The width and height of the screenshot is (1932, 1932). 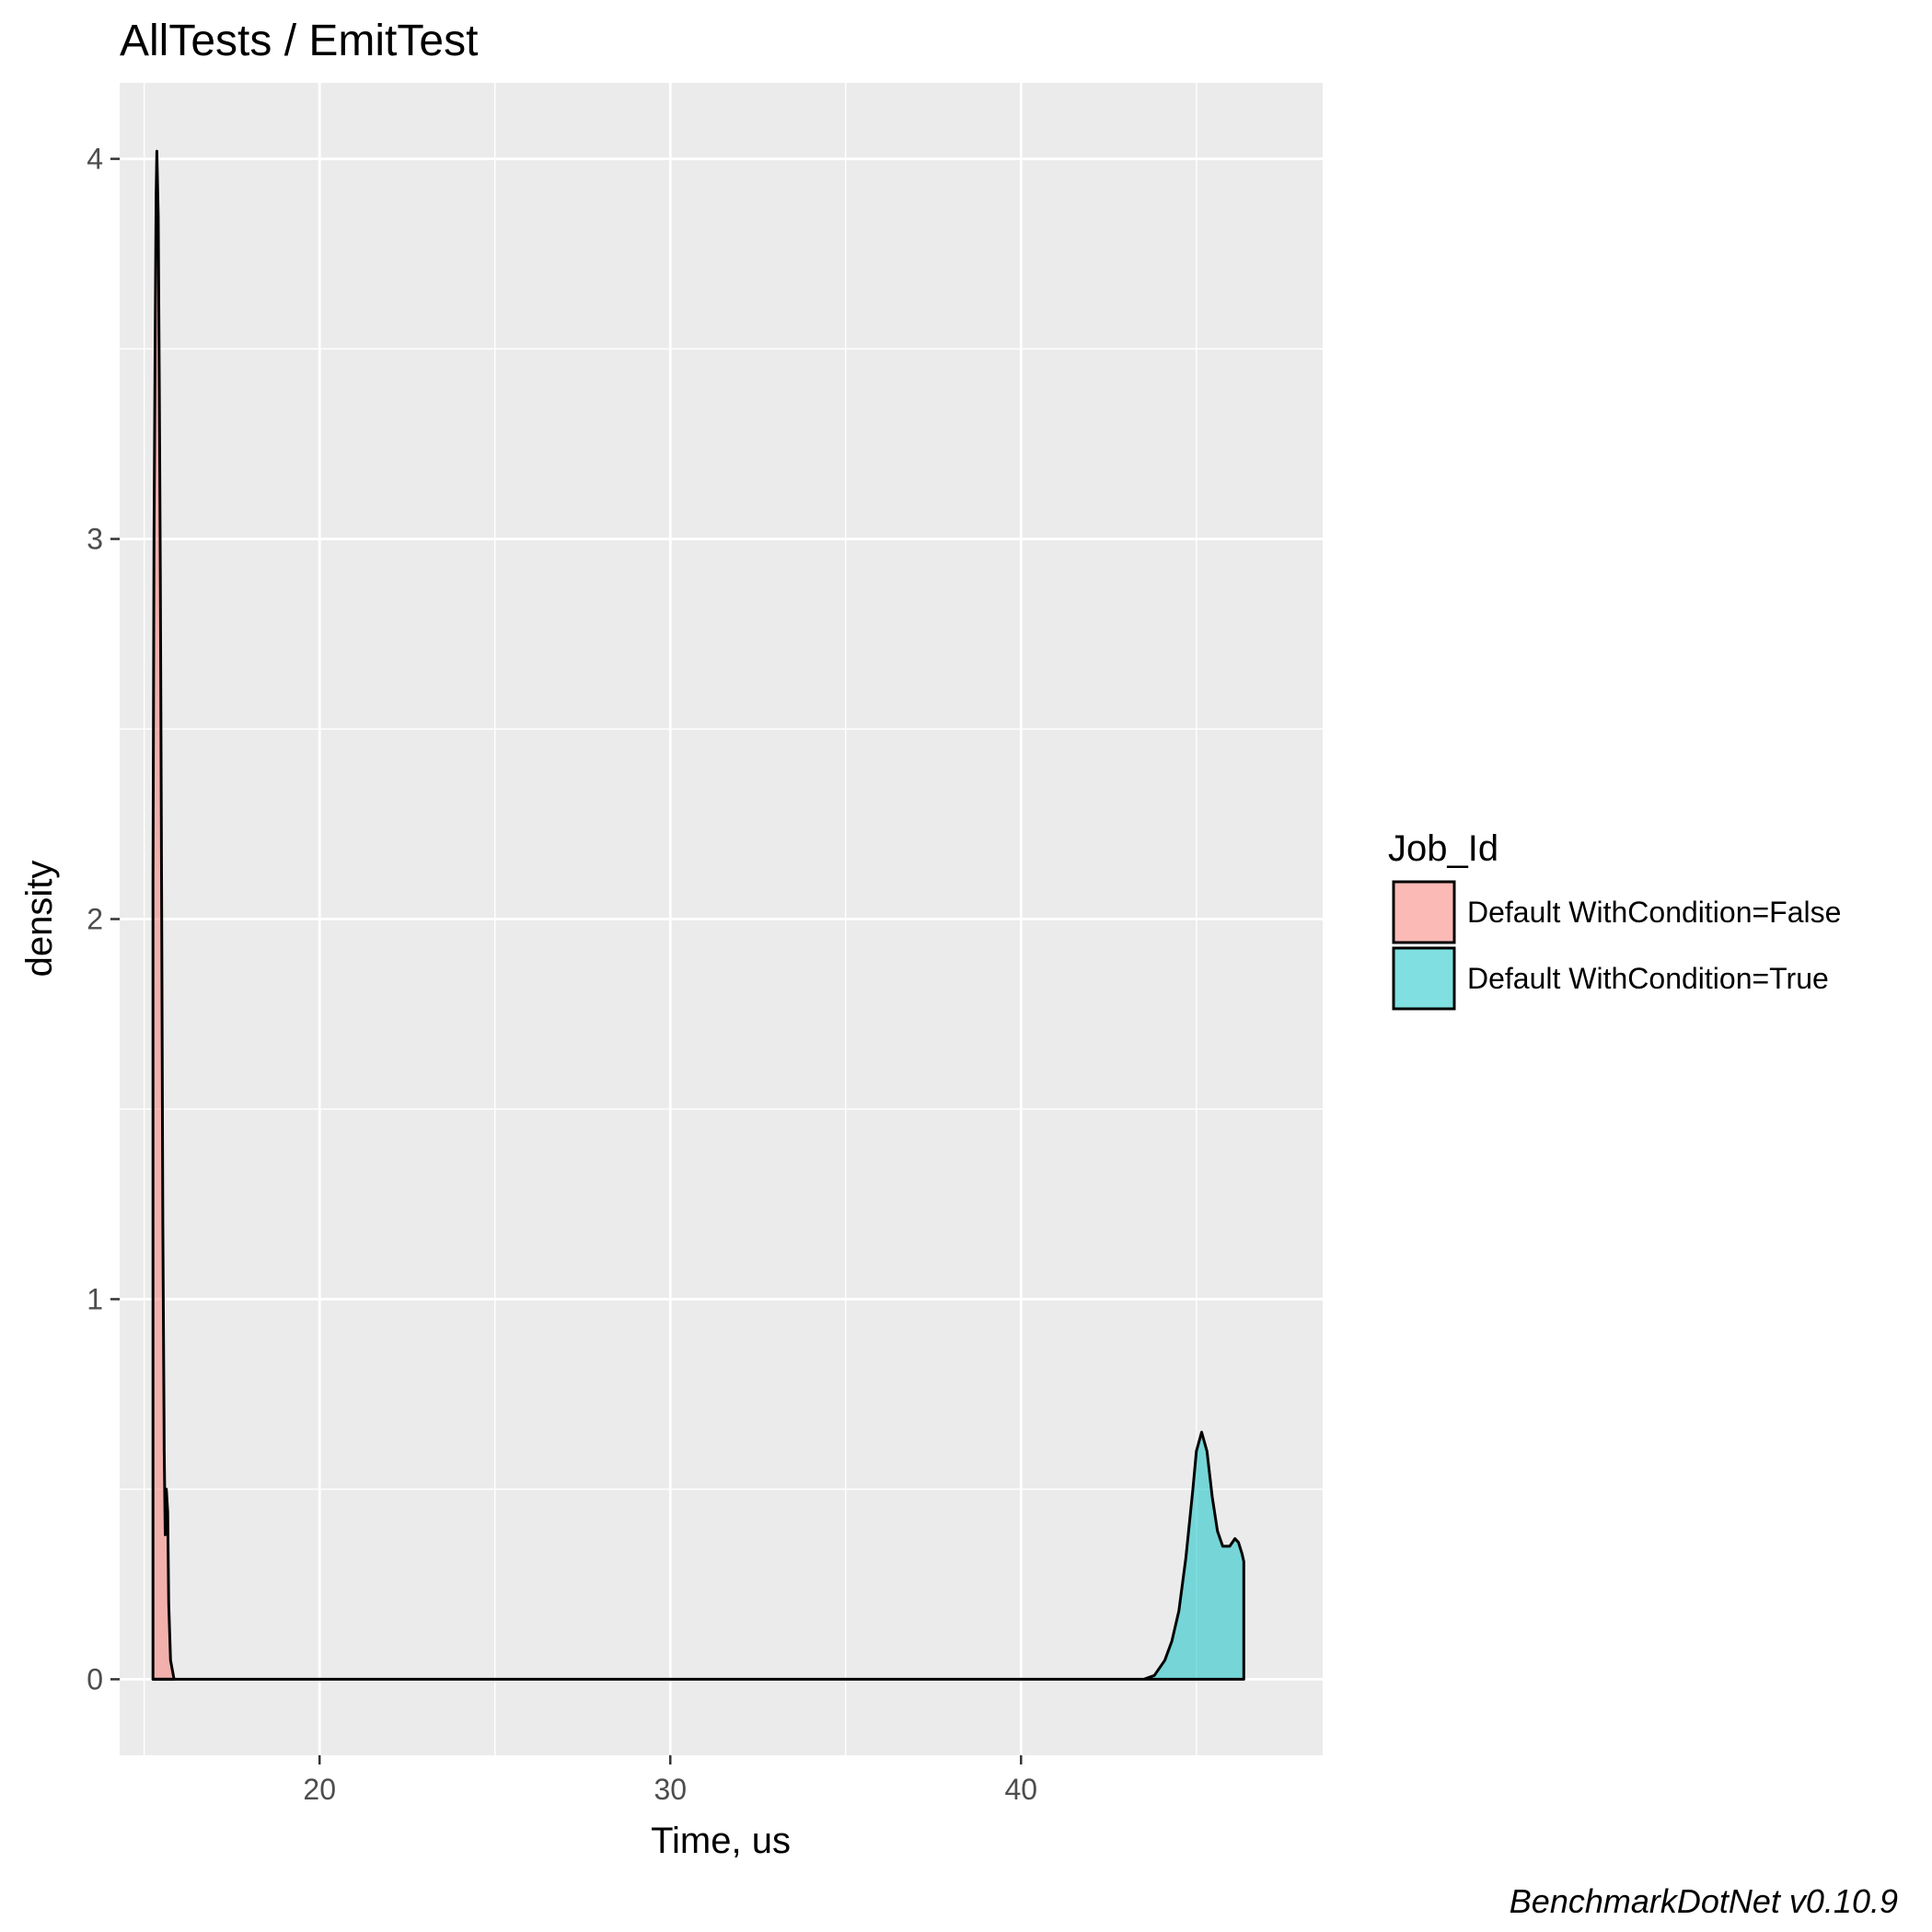 I want to click on caption: BenchmarkDotNet v0.10.9, so click(x=1704, y=1901).